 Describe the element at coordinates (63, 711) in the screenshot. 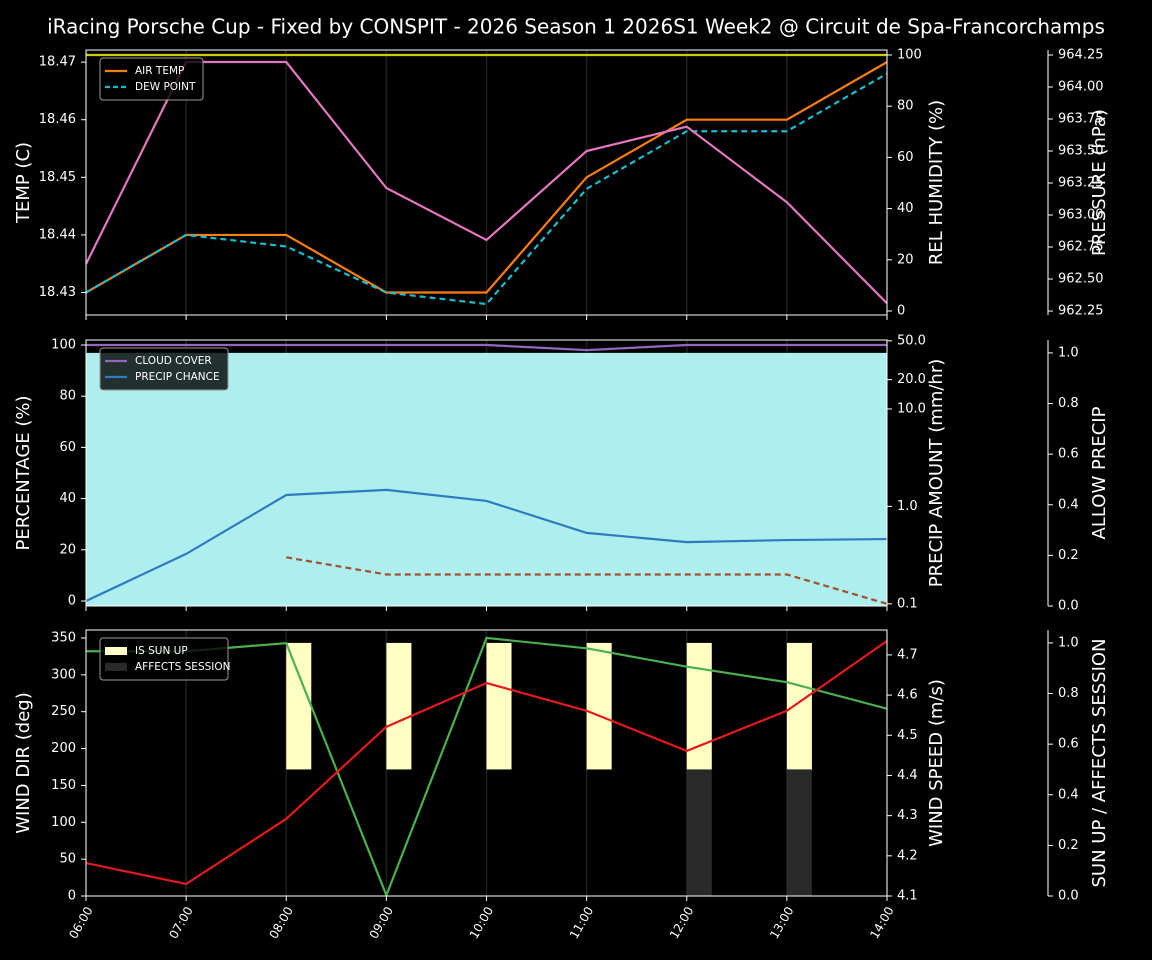

I see `y-tick-label: 250` at that location.